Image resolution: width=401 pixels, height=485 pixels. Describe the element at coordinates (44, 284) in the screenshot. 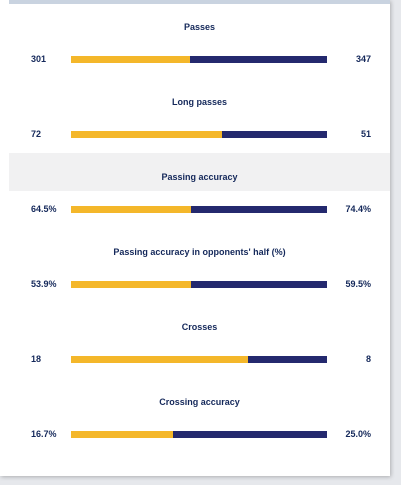

I see `stat-home-value: 53.9%` at that location.